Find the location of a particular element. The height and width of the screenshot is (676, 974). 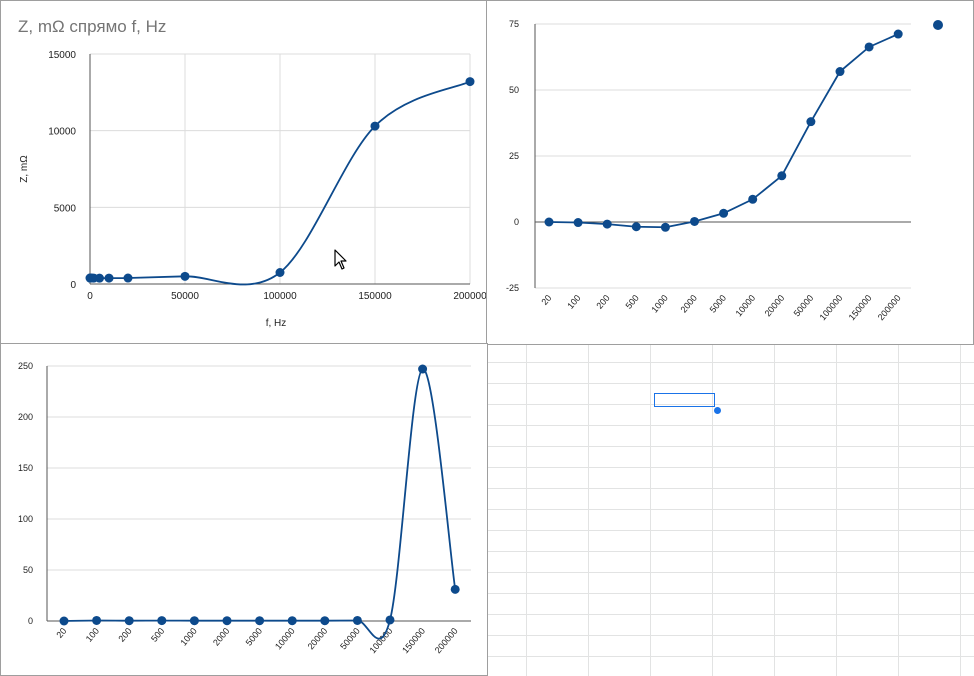

x-axis-title: f, Hz is located at coordinates (276, 323).